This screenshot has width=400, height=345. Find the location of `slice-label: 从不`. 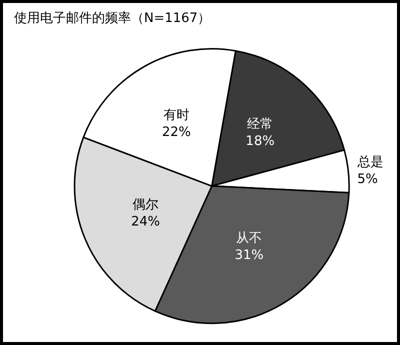

slice-label: 从不 is located at coordinates (249, 238).